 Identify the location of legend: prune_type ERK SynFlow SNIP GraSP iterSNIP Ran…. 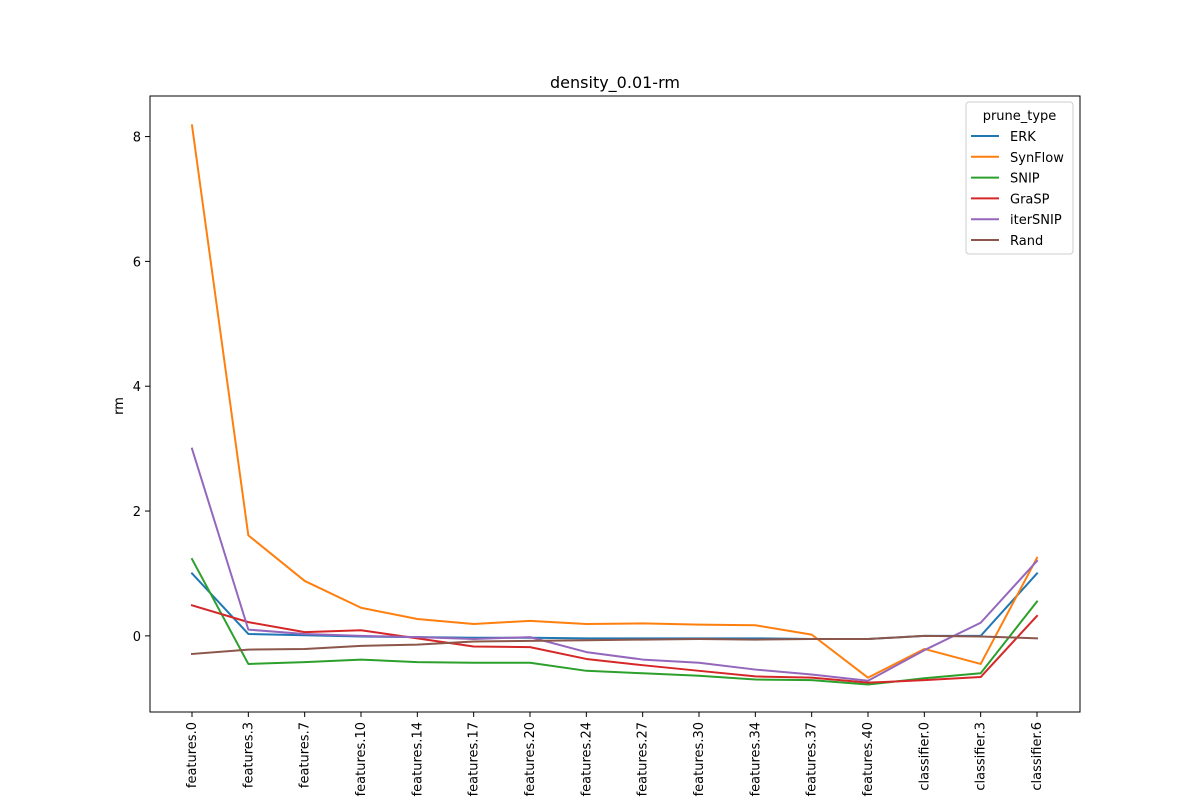
(1019, 178).